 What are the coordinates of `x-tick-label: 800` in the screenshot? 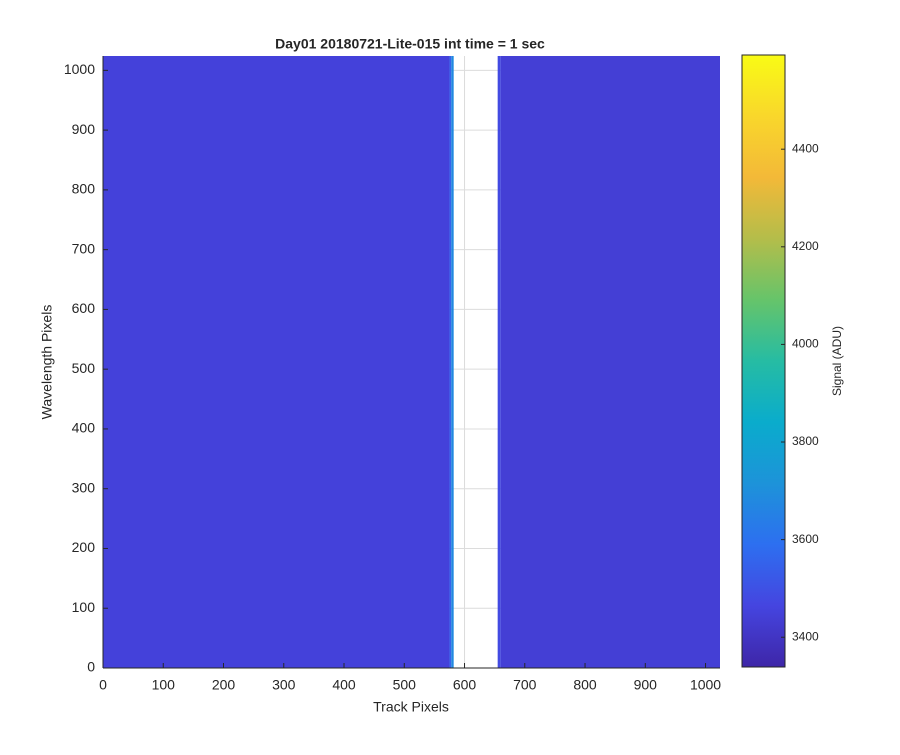 It's located at (585, 685).